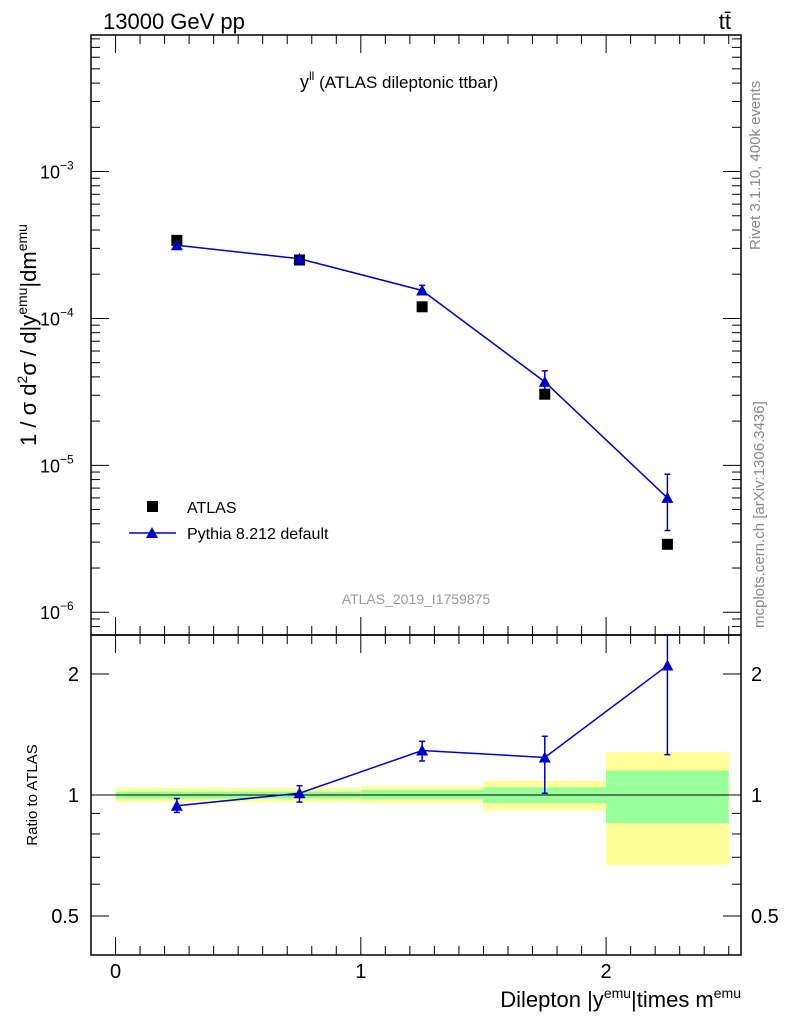 This screenshot has width=786, height=1024. I want to click on stat-uncertainty-band, so click(667, 797).